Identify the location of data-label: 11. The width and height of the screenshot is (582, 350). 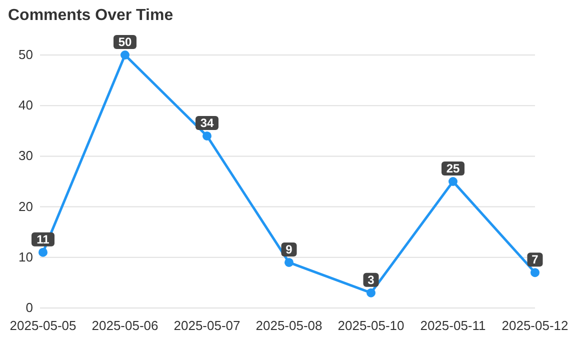
(43, 239).